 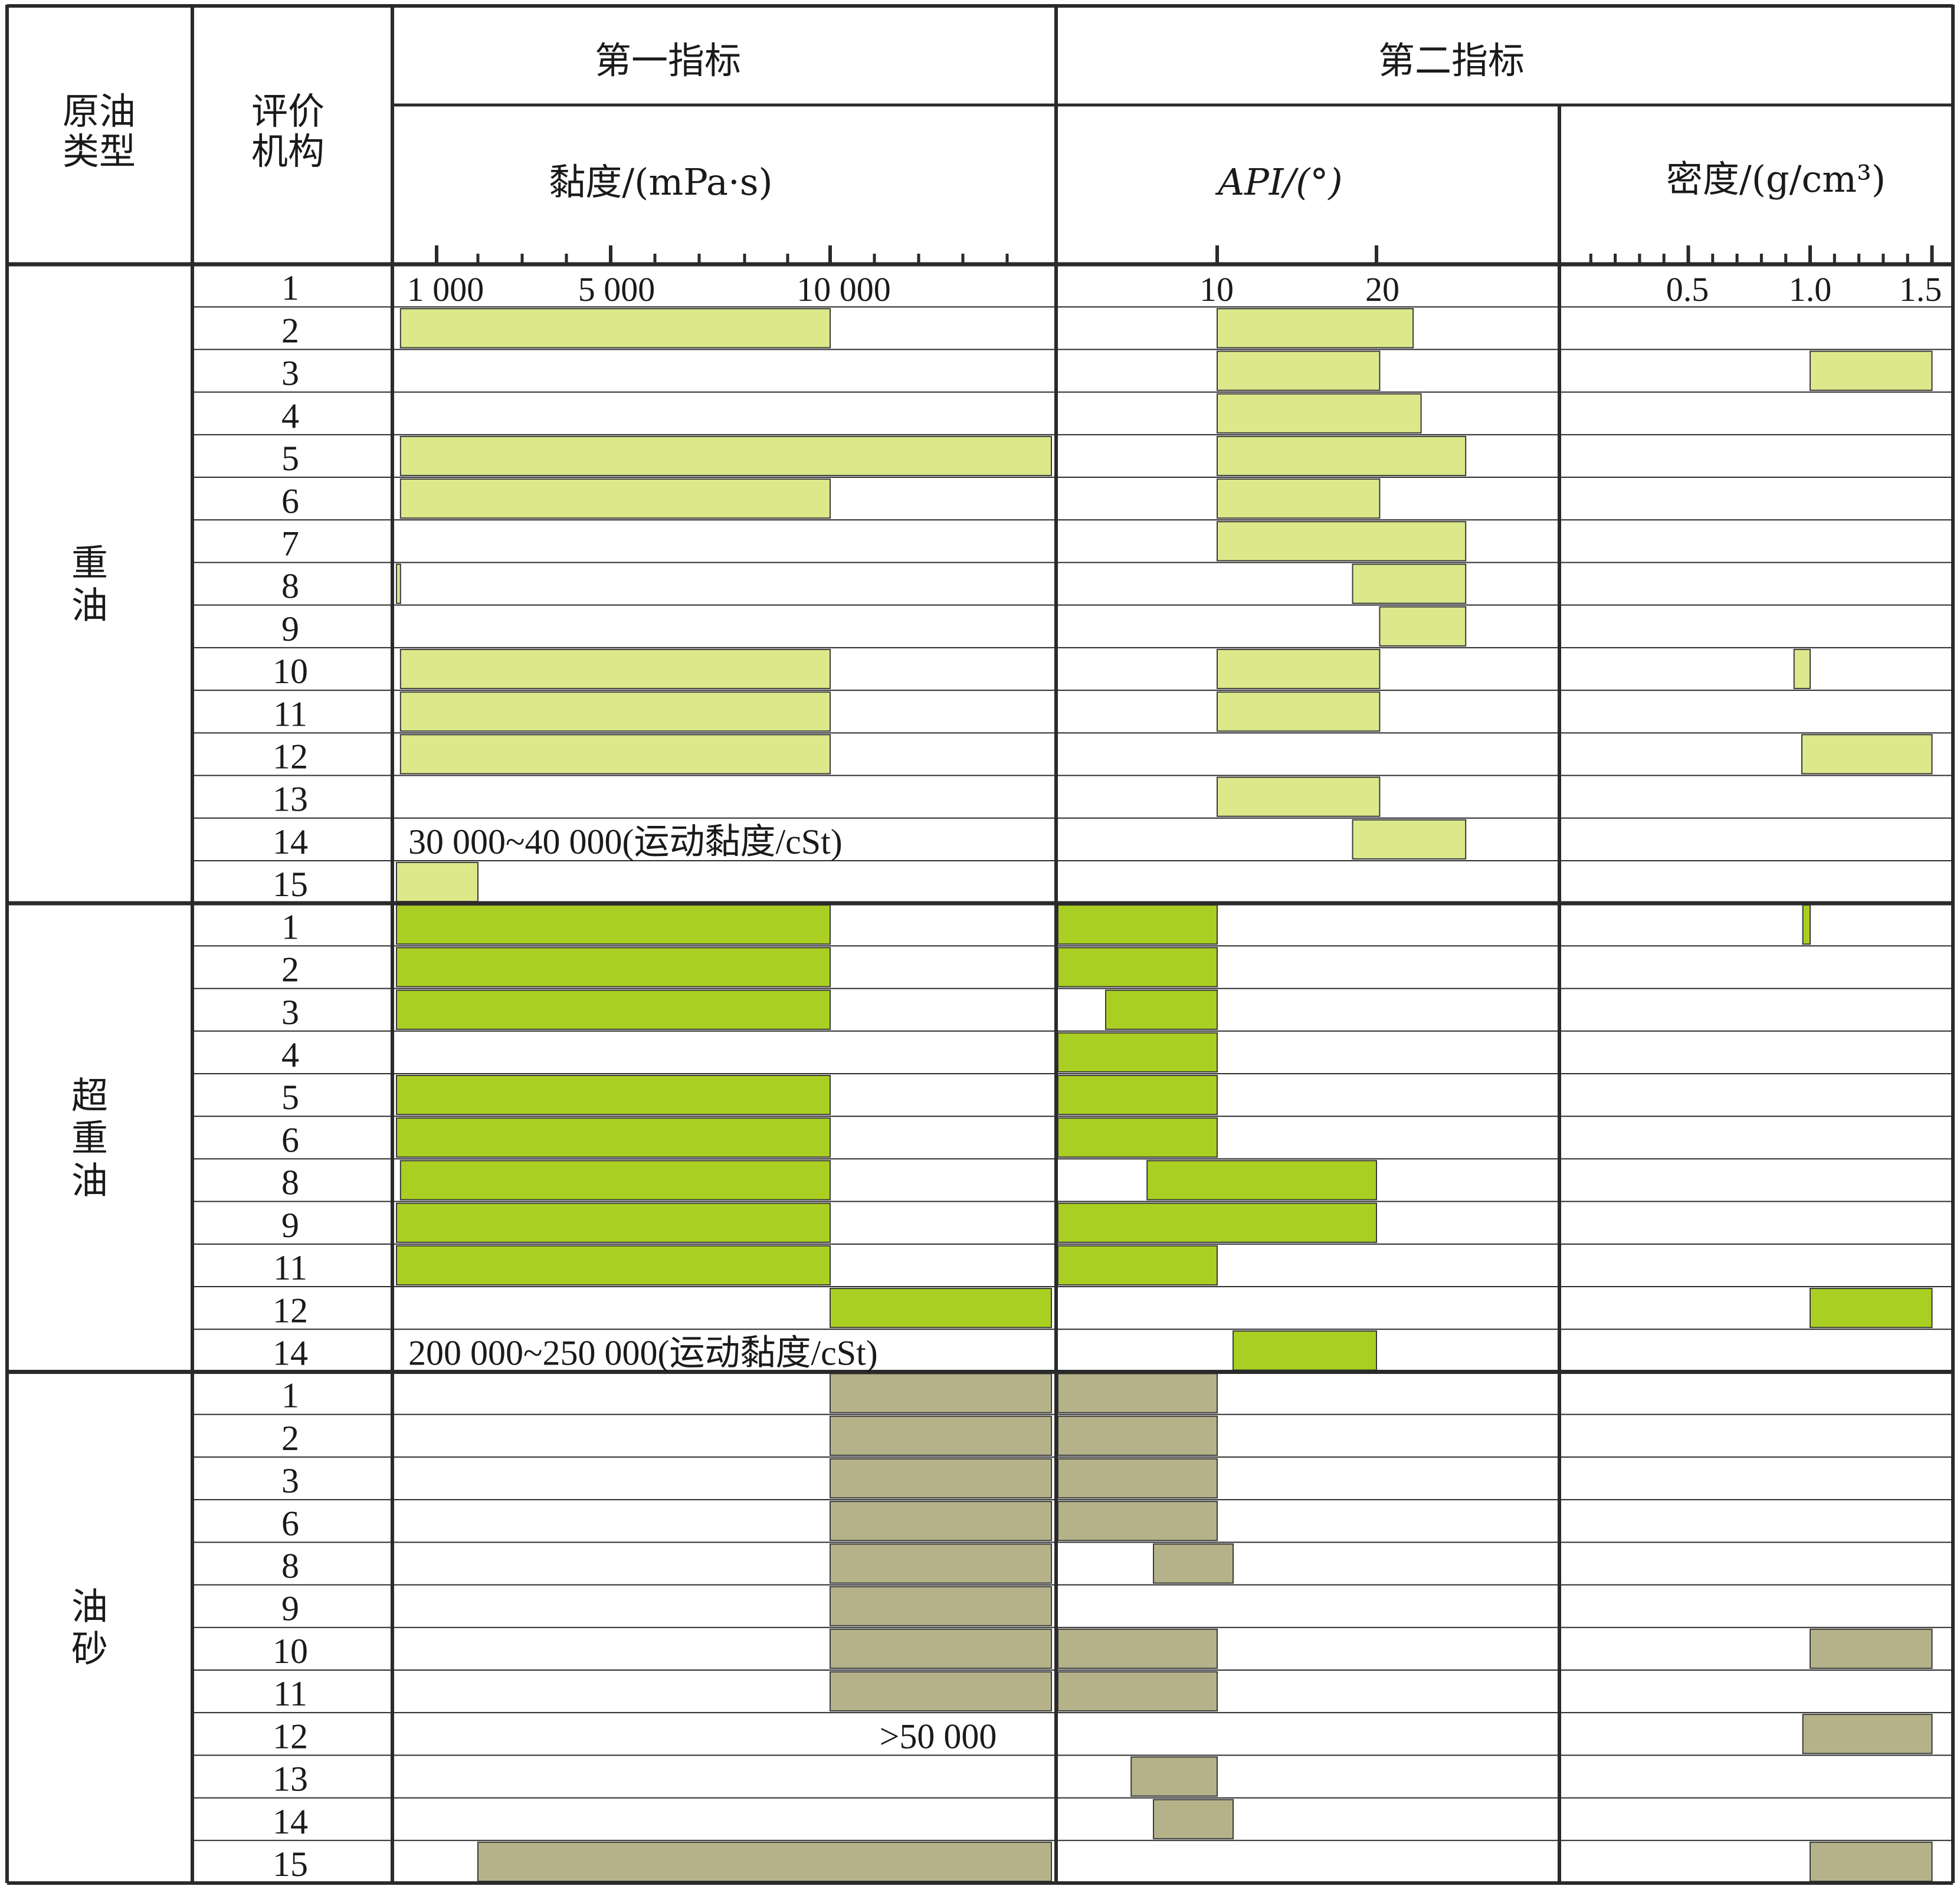 What do you see at coordinates (290, 373) in the screenshot?
I see `agency-label: 3` at bounding box center [290, 373].